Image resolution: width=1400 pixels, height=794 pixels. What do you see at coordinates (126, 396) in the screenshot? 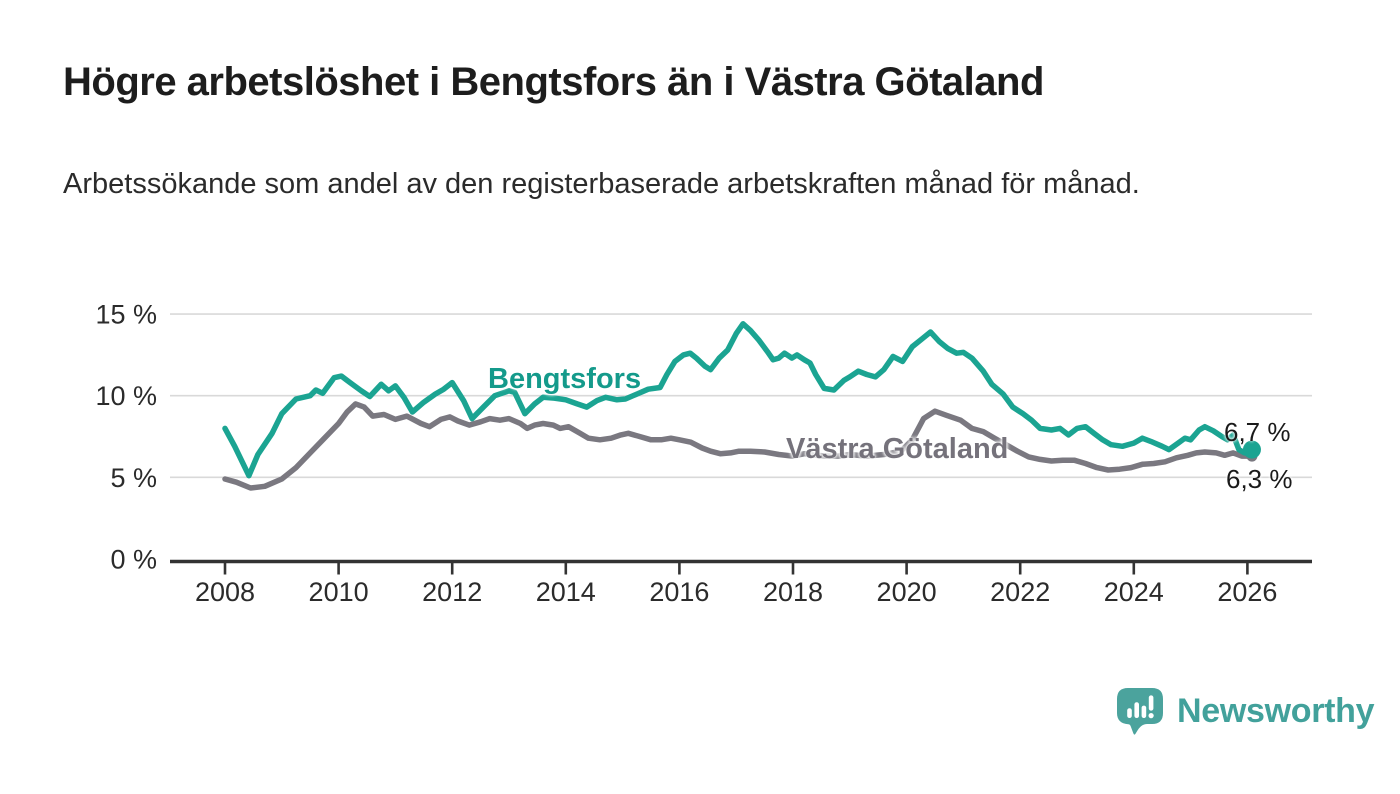
I see `y-tick-label: 10 %` at bounding box center [126, 396].